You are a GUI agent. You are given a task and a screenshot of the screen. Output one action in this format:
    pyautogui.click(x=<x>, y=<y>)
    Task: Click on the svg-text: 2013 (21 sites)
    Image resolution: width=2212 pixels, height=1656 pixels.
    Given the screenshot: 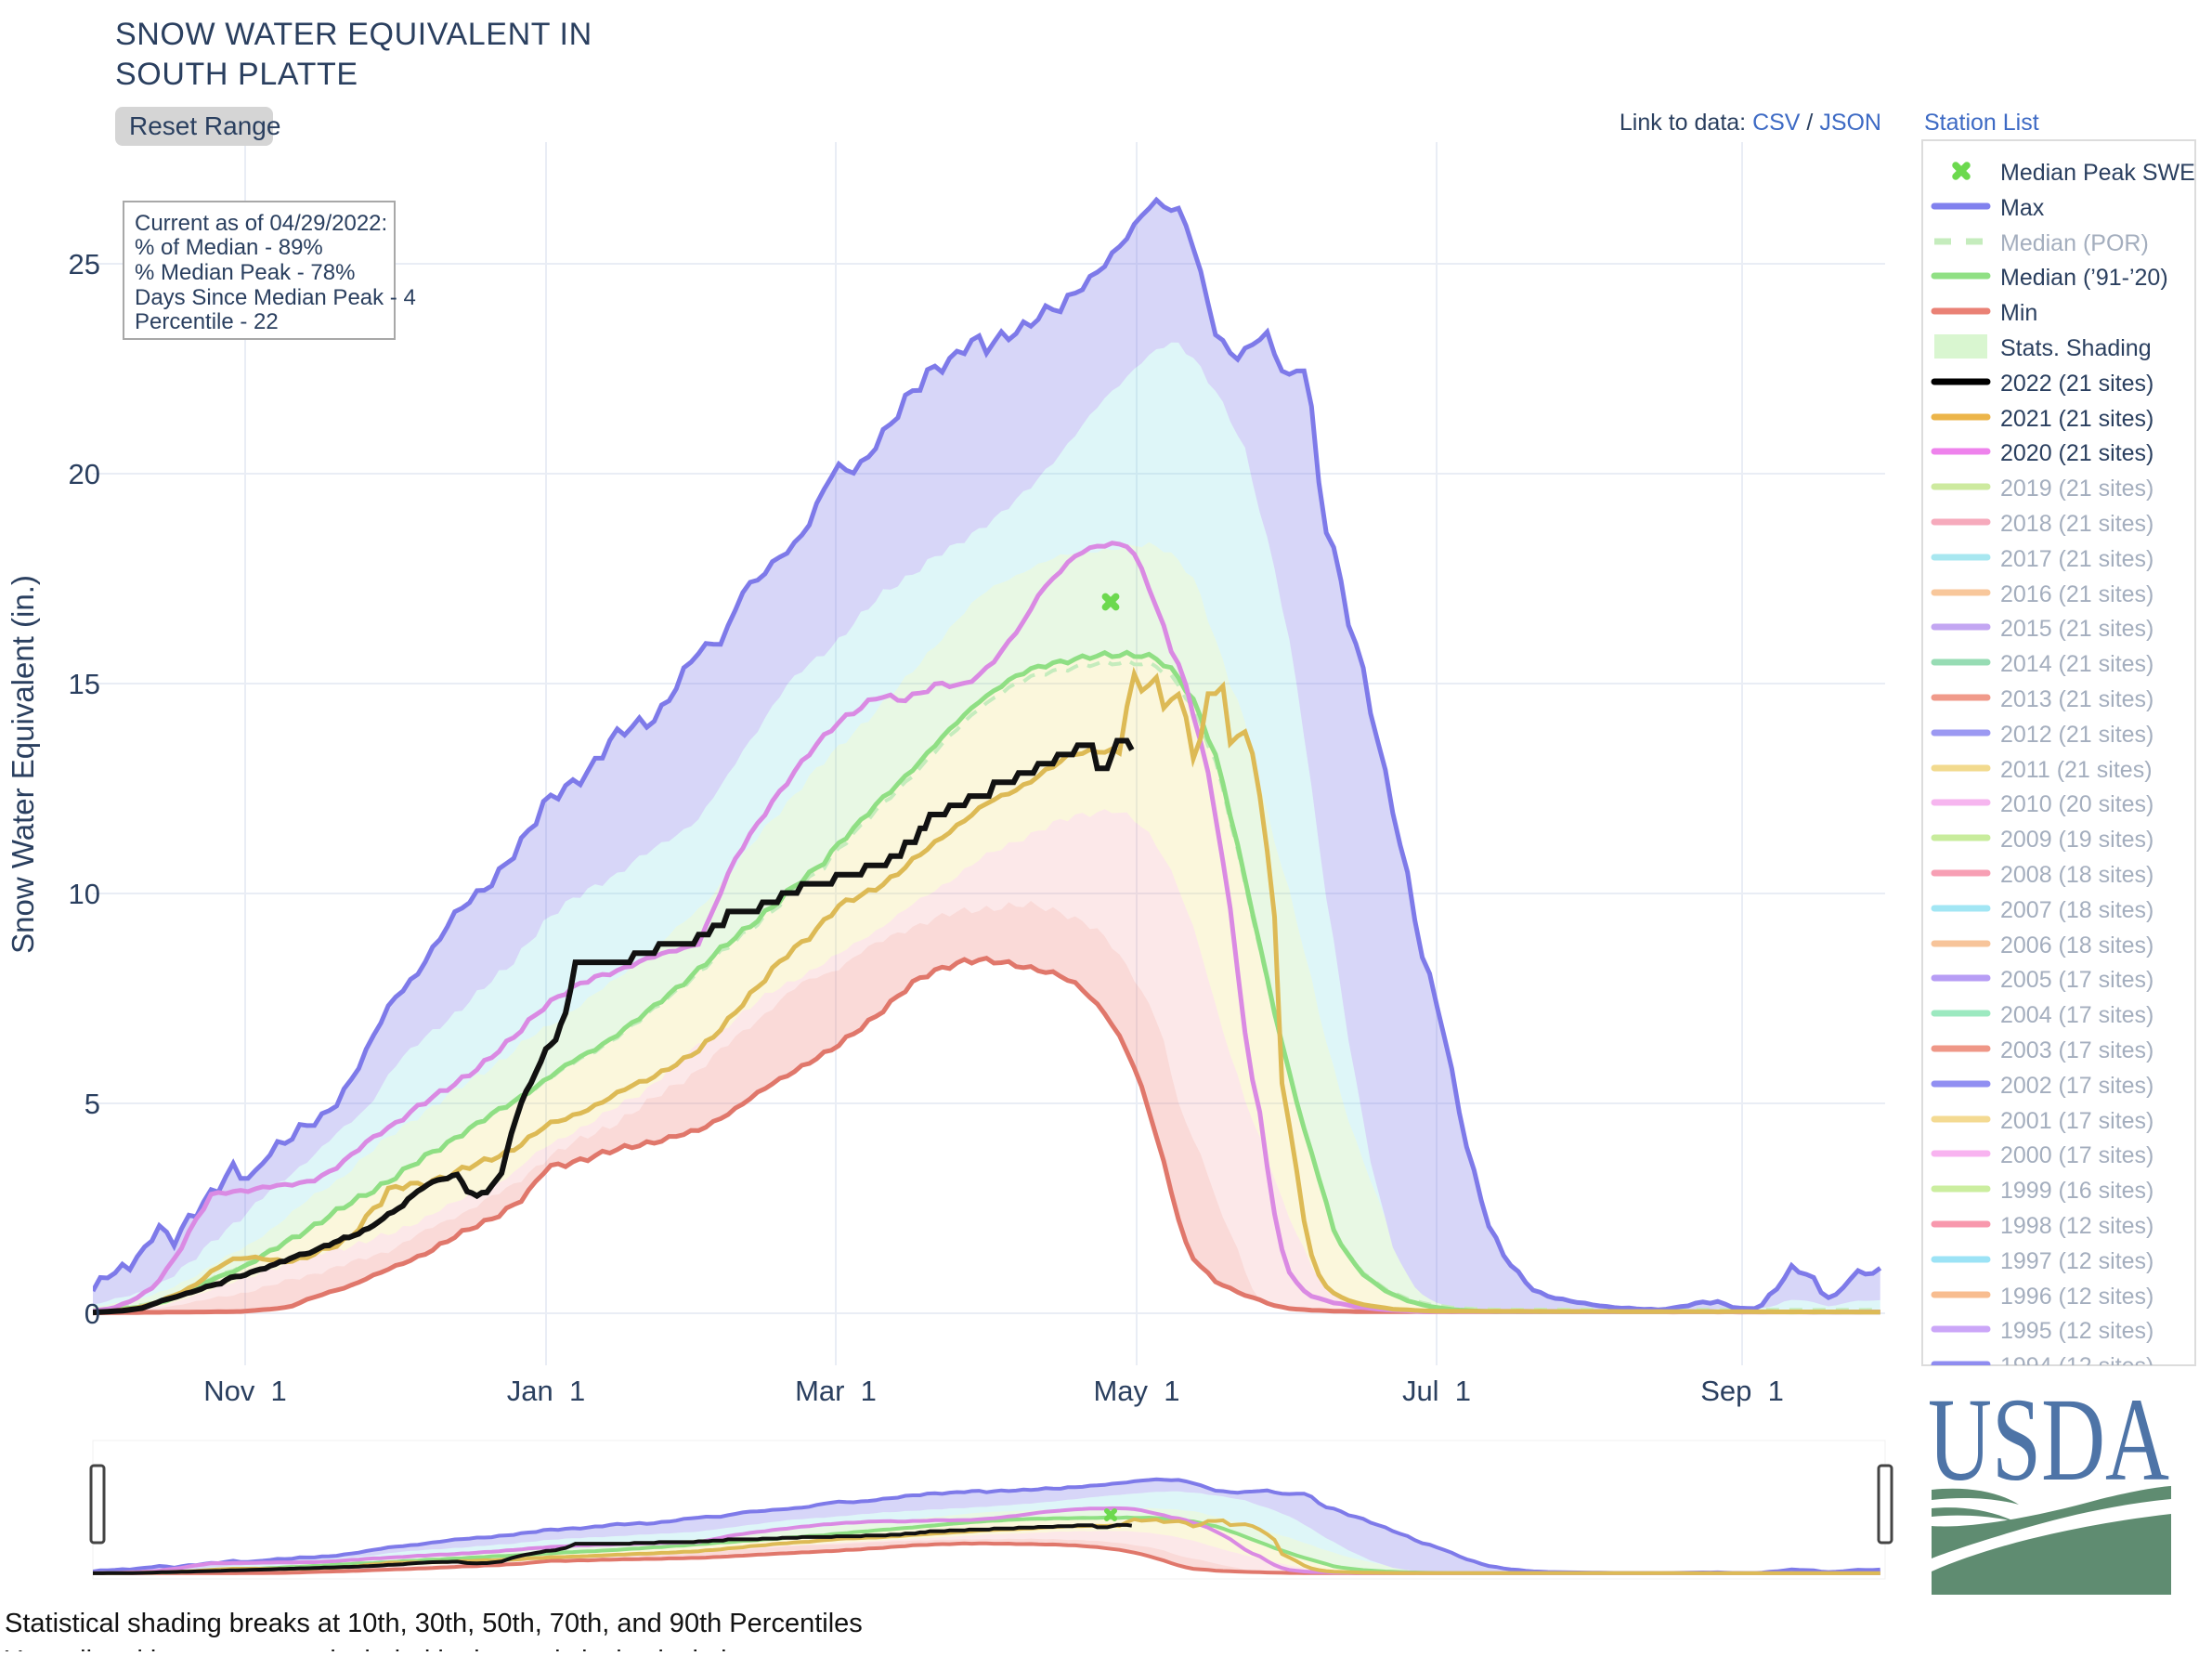 What is the action you would take?
    pyautogui.click(x=2076, y=699)
    